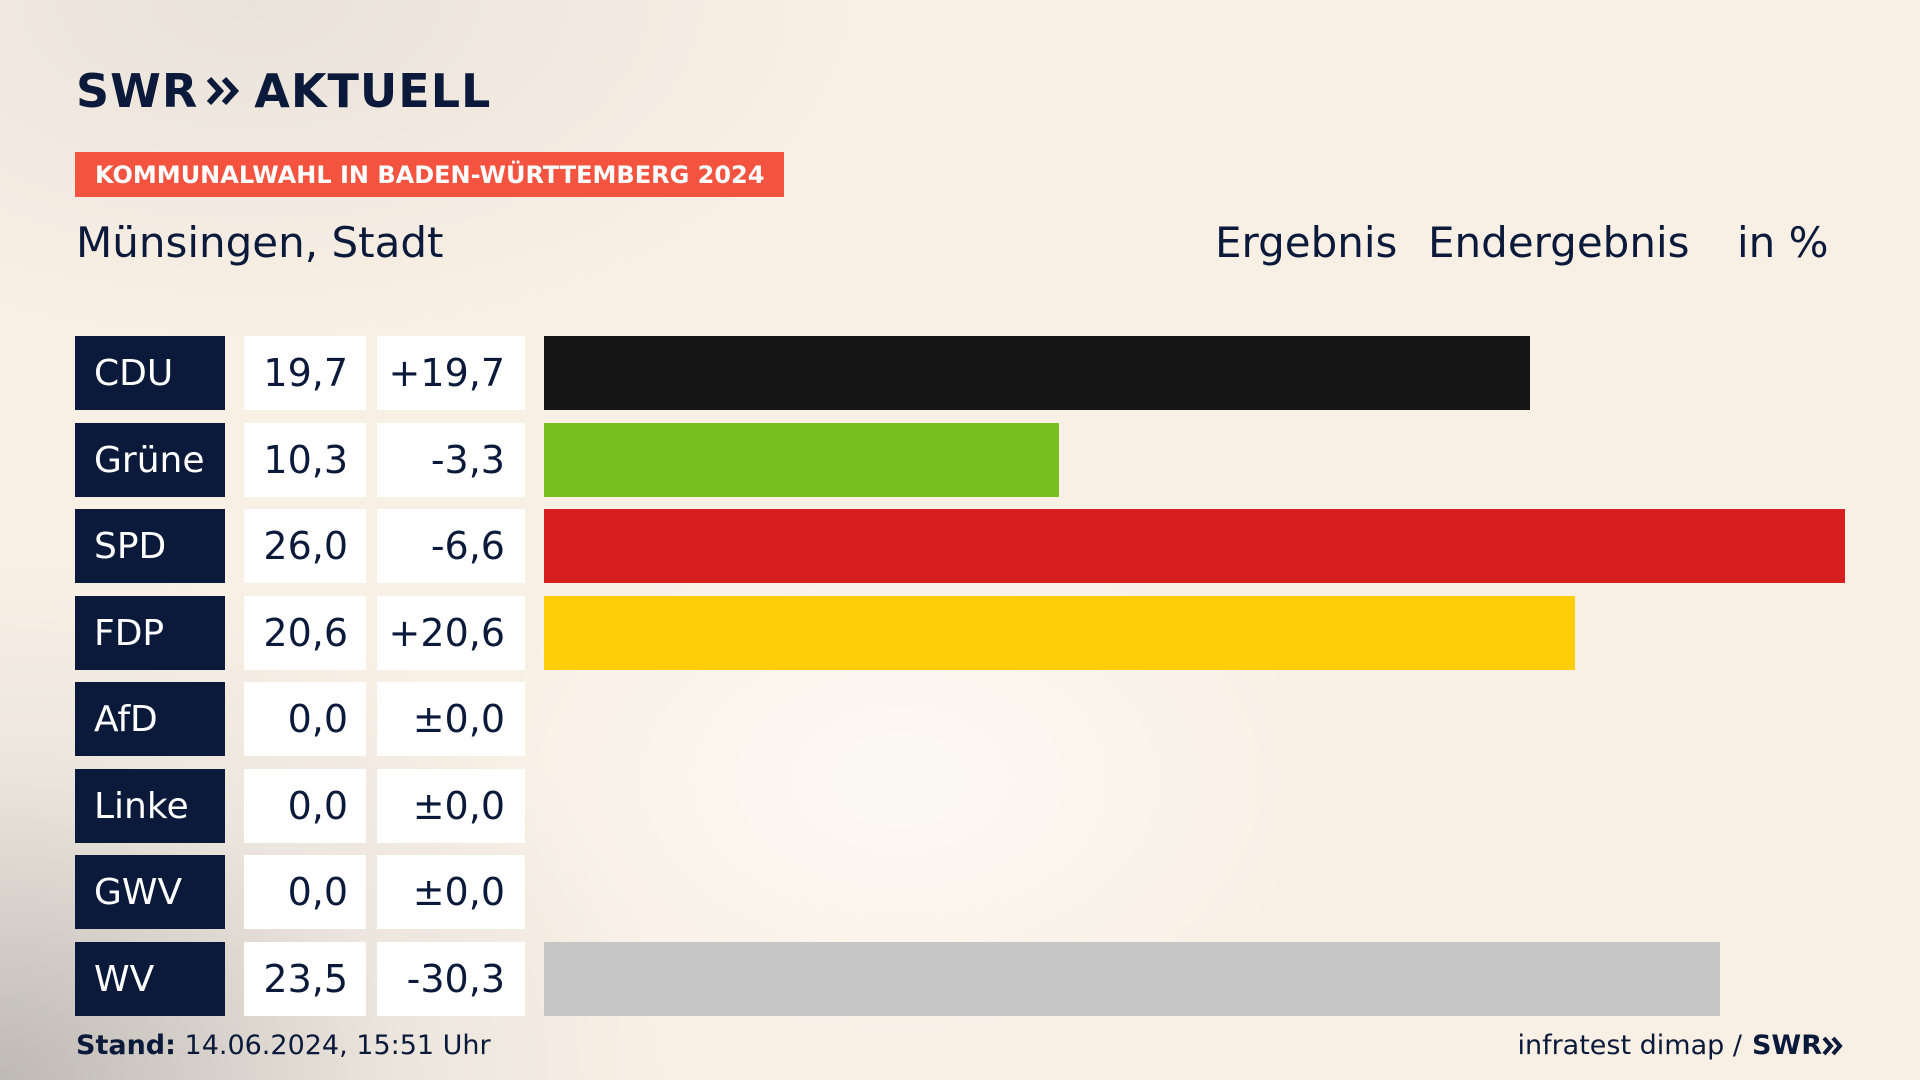 The height and width of the screenshot is (1080, 1920). Describe the element at coordinates (337, 1045) in the screenshot. I see `stand-value: 14.06.2024, 15:51 Uhr` at that location.